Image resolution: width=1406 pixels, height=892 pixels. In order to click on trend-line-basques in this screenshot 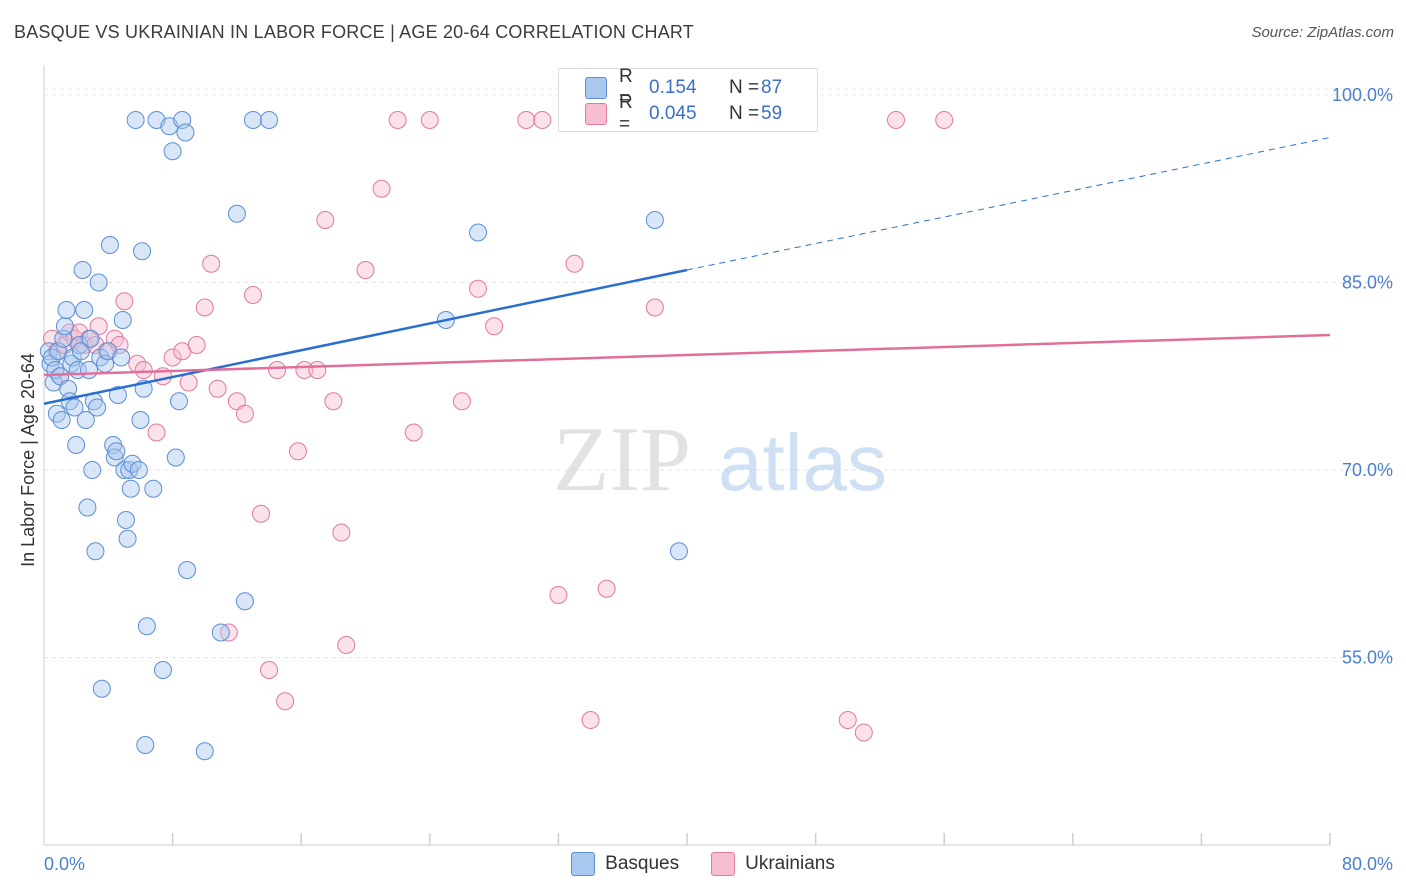, I will do `click(365, 336)`.